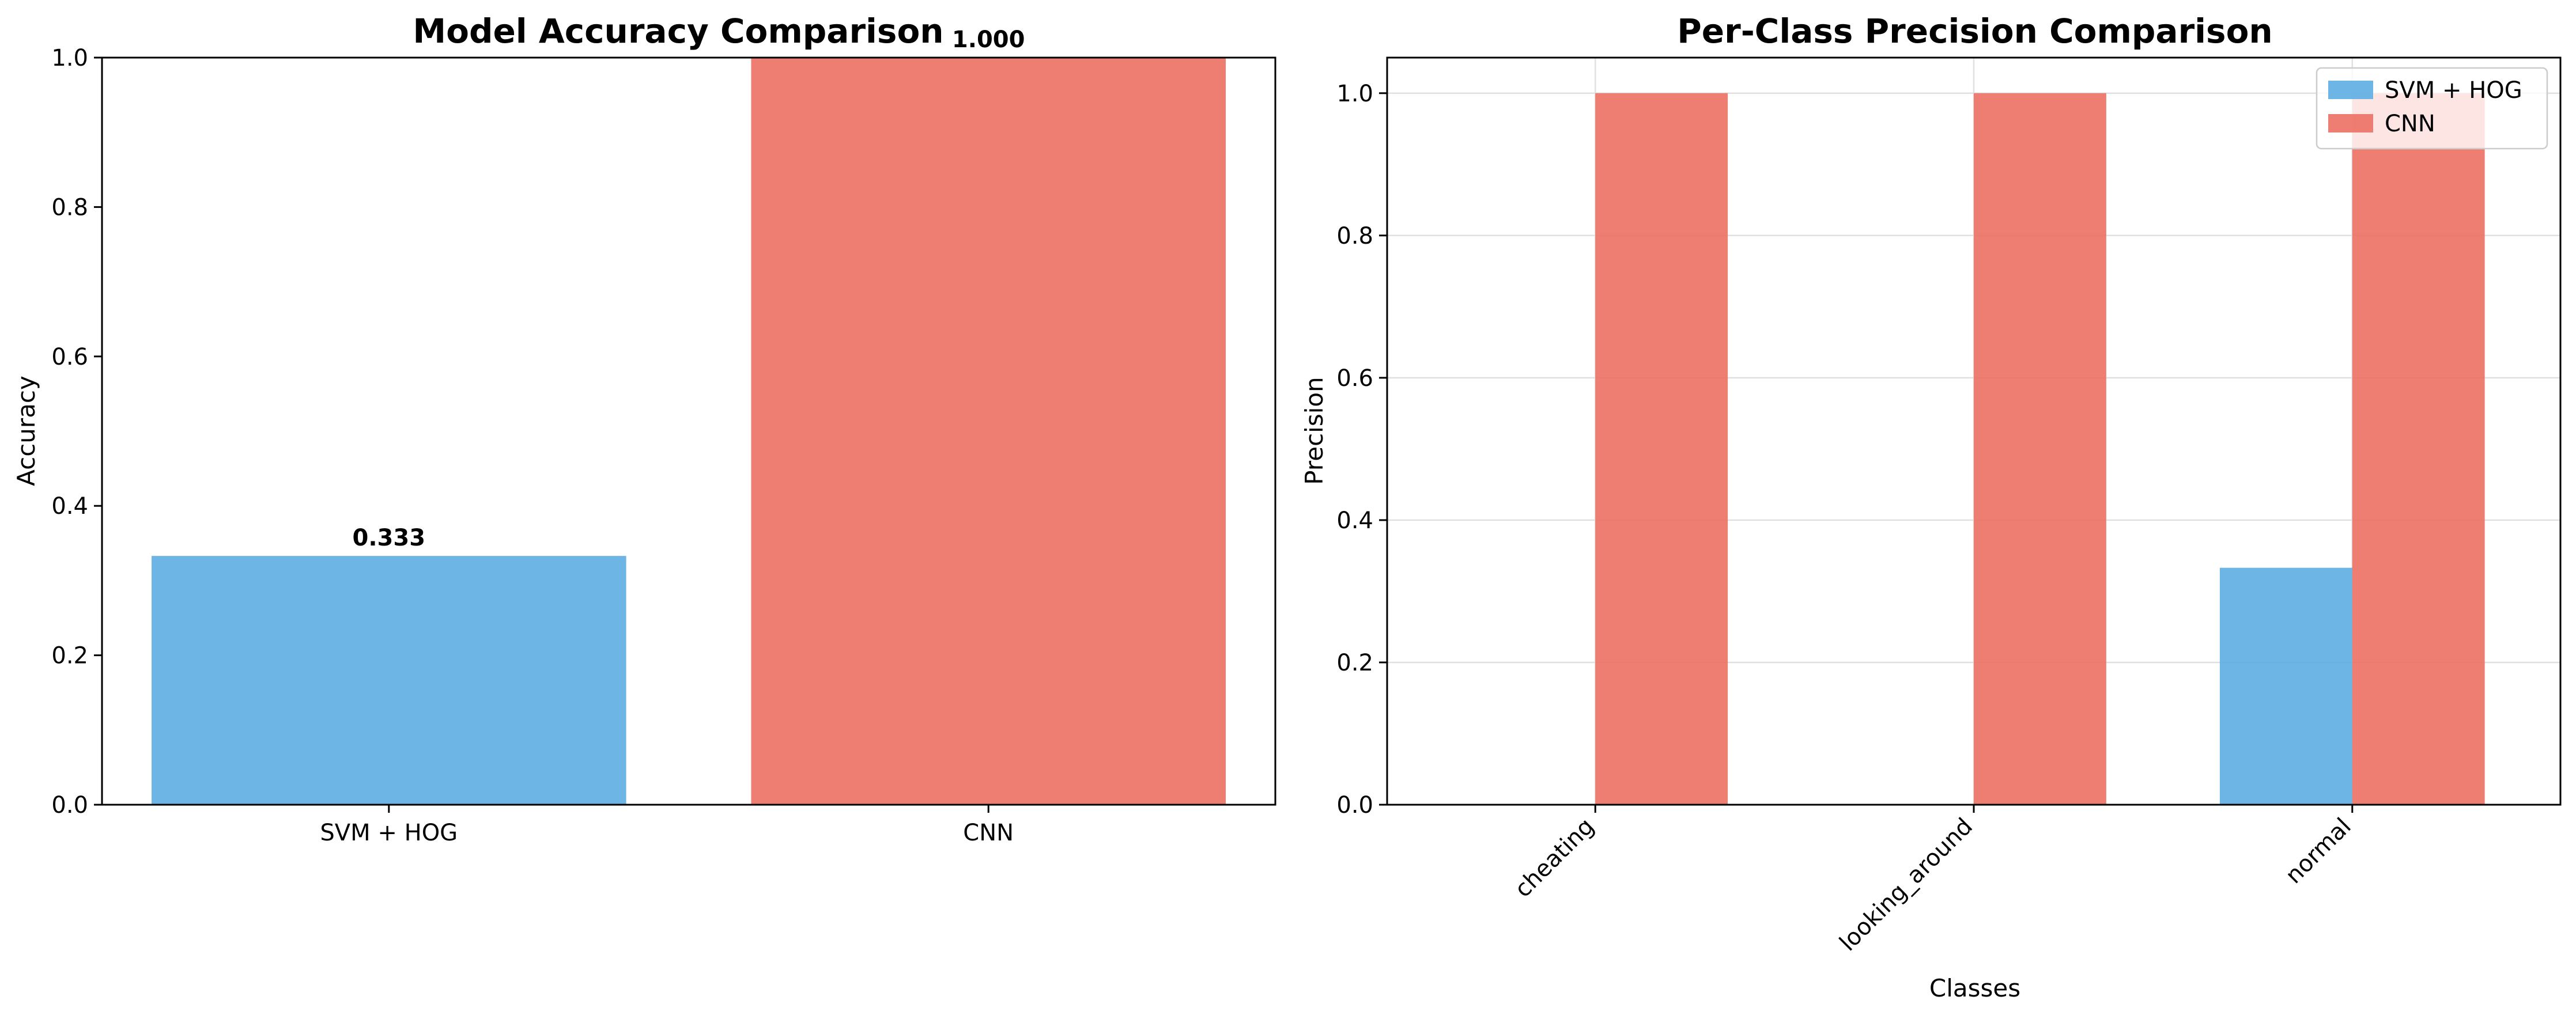 This screenshot has height=1019, width=2576. What do you see at coordinates (1354, 663) in the screenshot?
I see `precision-y-tick-label: 0.2` at bounding box center [1354, 663].